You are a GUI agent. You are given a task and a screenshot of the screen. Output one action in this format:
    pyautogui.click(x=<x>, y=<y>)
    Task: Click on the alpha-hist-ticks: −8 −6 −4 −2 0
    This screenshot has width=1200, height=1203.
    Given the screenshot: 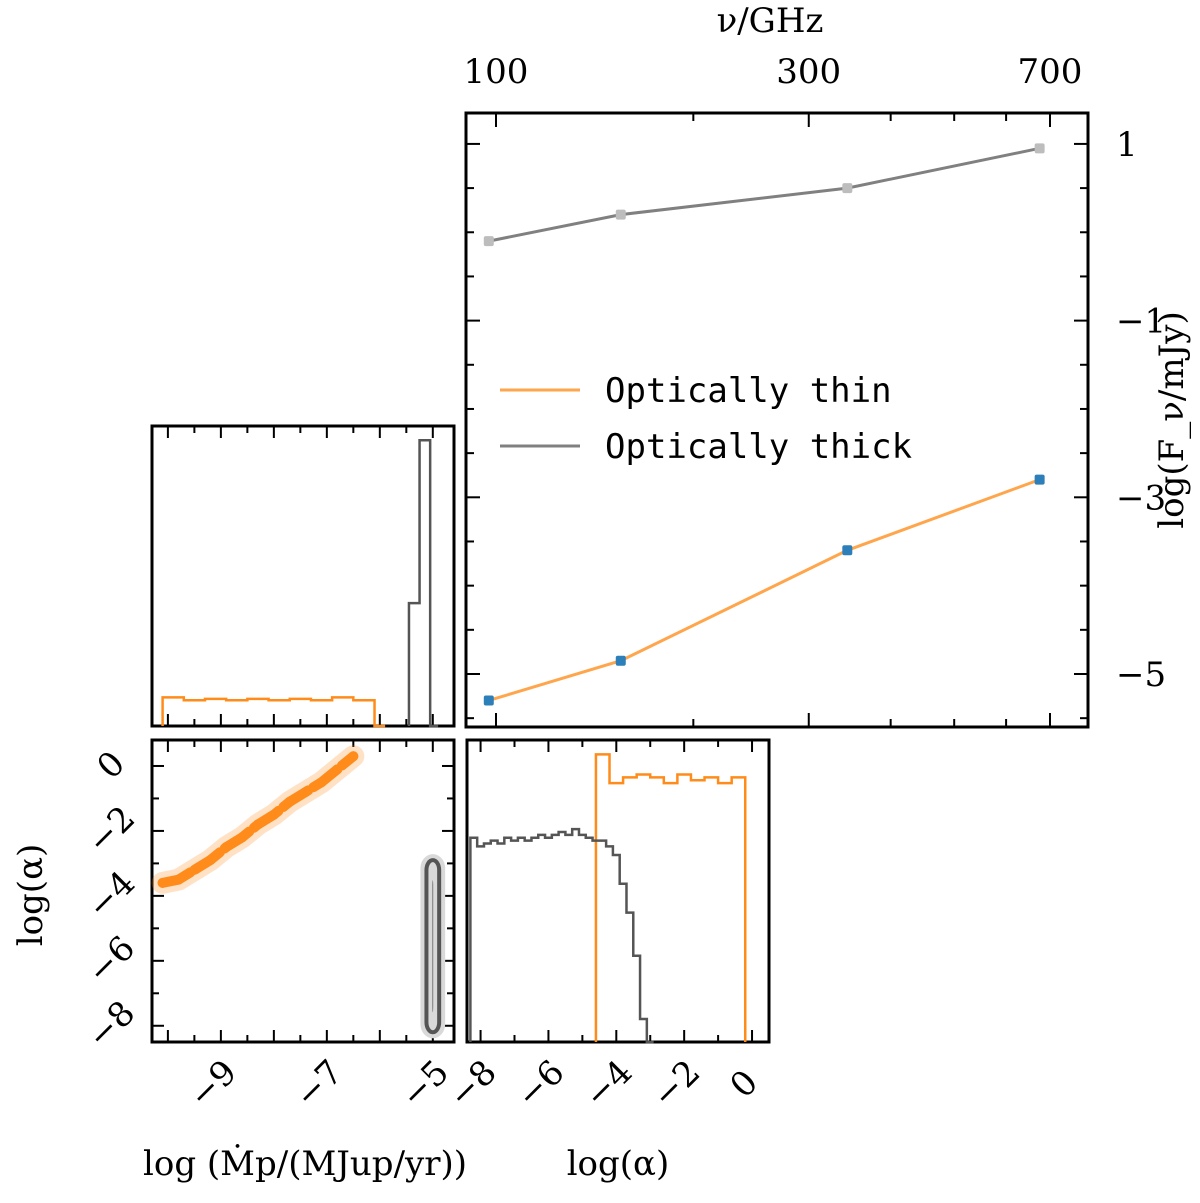 What is the action you would take?
    pyautogui.click(x=603, y=928)
    